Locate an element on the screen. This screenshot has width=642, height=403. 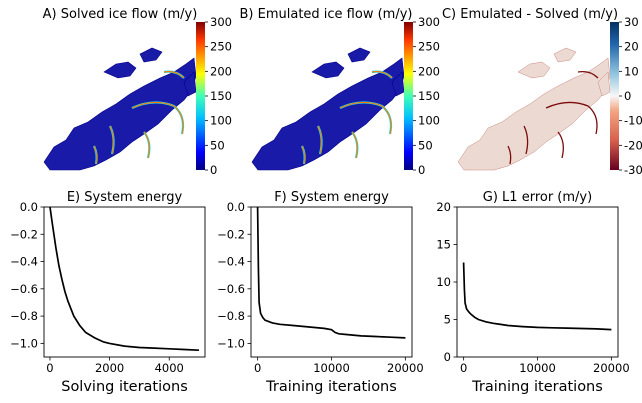
x-tick-label: 2000 is located at coordinates (109, 368).